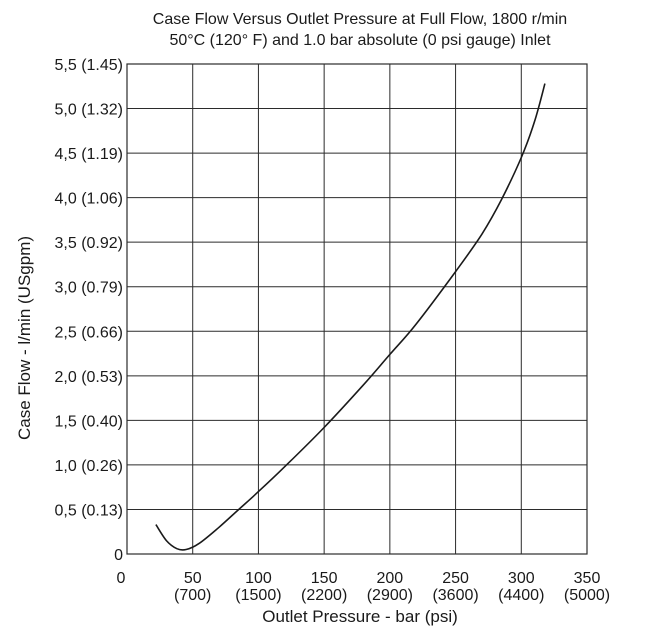  Describe the element at coordinates (121, 578) in the screenshot. I see `x-tick-label: 0` at that location.